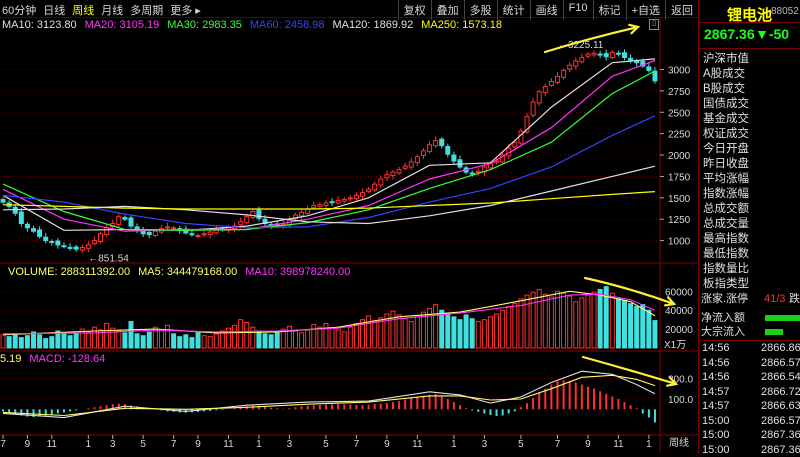 Image resolution: width=800 pixels, height=457 pixels. Describe the element at coordinates (726, 119) in the screenshot. I see `stat-menu-item: 基金成交` at that location.